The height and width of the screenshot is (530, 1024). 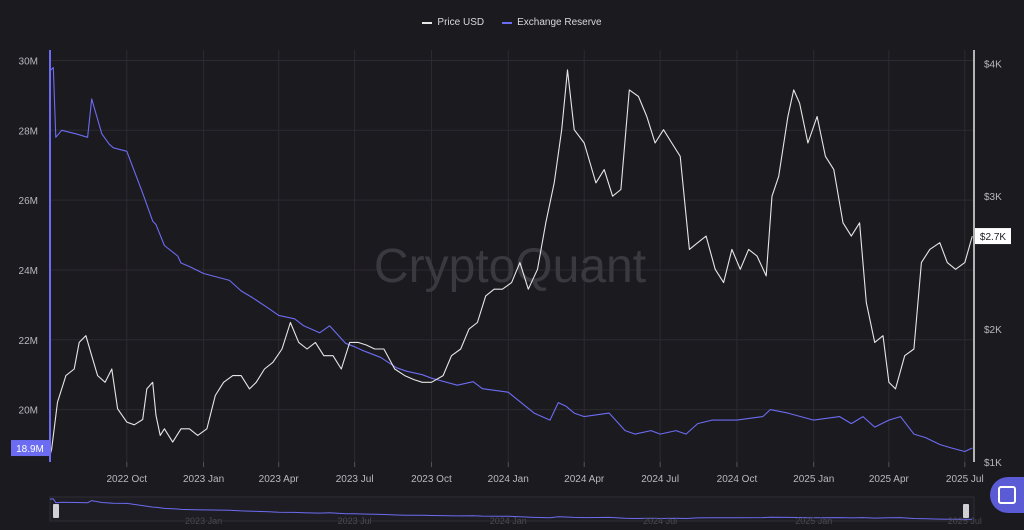 I want to click on navigator-track, so click(x=512, y=509).